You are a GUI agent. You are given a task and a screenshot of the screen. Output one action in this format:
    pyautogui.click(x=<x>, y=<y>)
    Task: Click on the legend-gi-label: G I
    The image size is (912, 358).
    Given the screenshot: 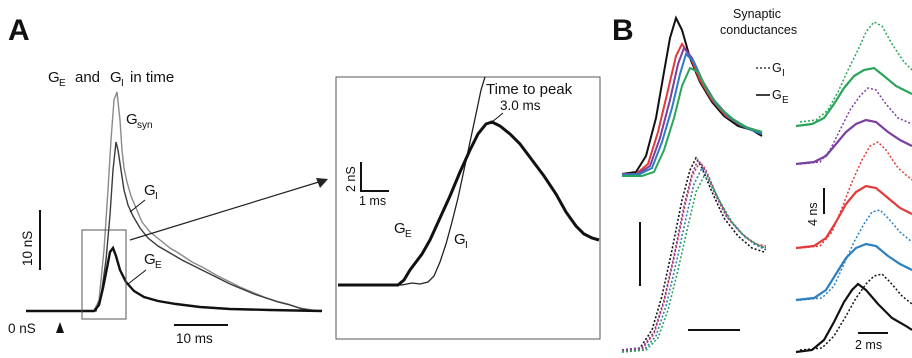 What is the action you would take?
    pyautogui.click(x=778, y=70)
    